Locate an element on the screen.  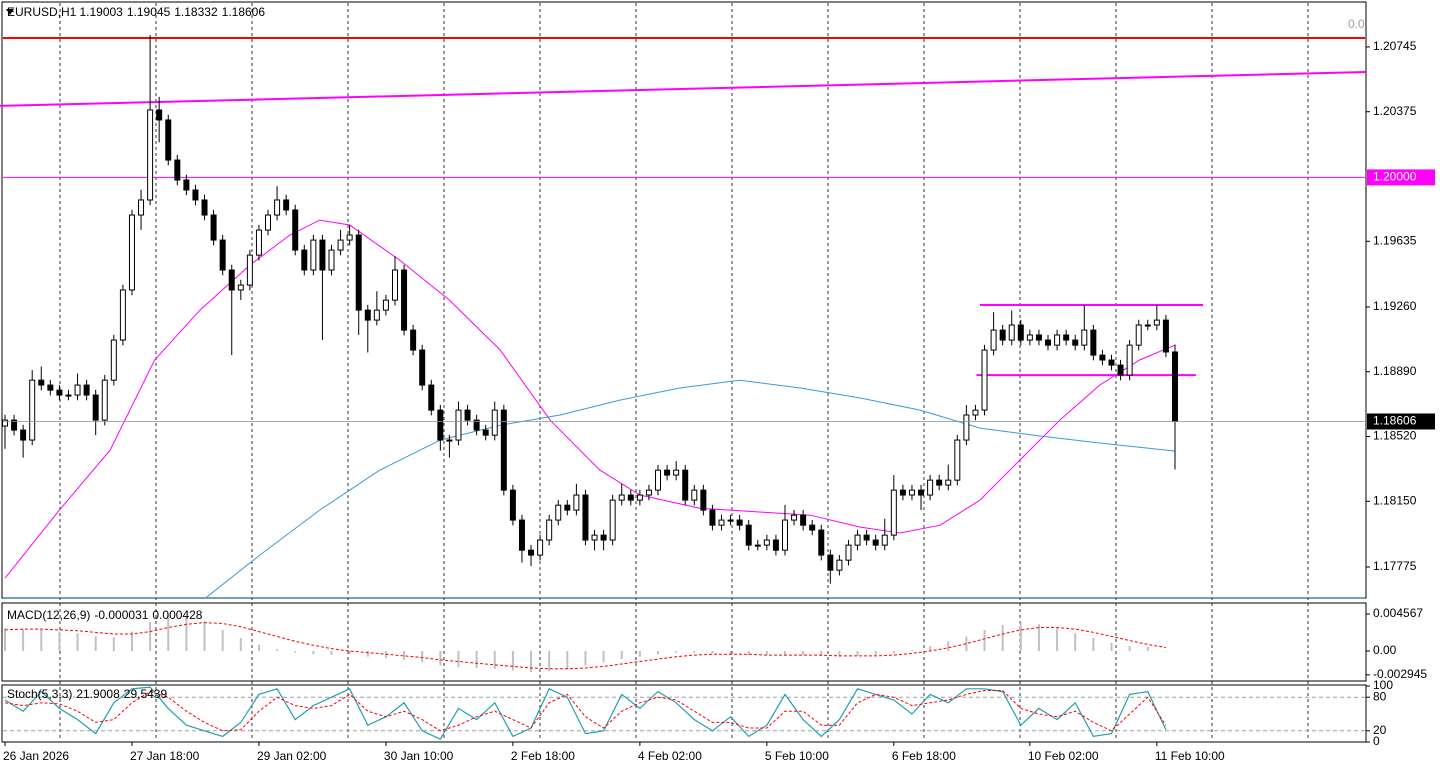
y-tick-label: 0.00 is located at coordinates (1385, 650).